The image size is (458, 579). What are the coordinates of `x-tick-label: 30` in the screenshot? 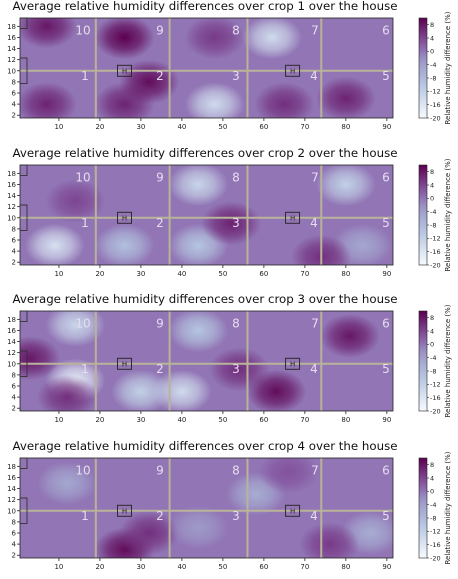 It's located at (140, 420).